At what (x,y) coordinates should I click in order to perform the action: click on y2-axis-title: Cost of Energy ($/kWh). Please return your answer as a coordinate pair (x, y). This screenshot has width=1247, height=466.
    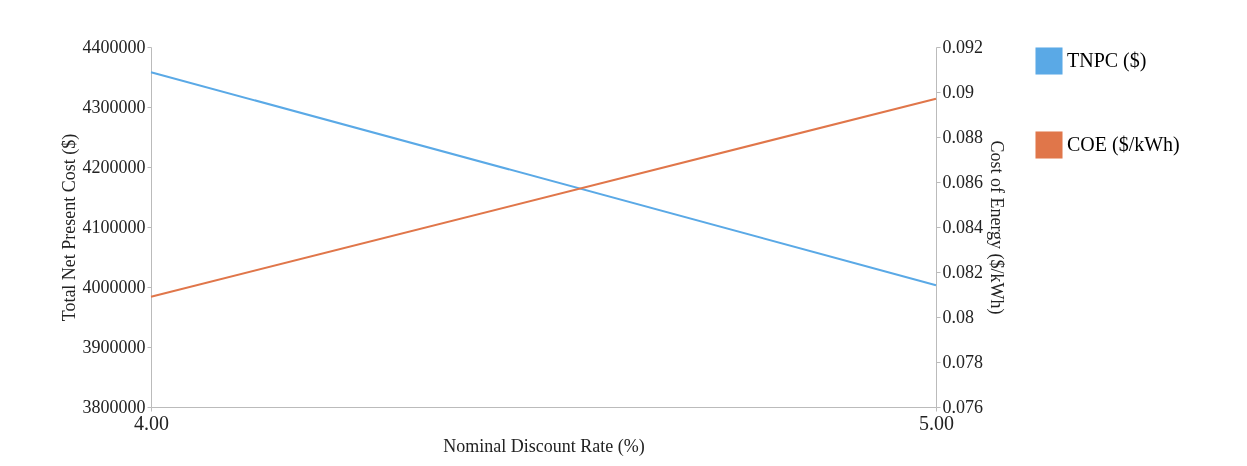
    Looking at the image, I should click on (996, 227).